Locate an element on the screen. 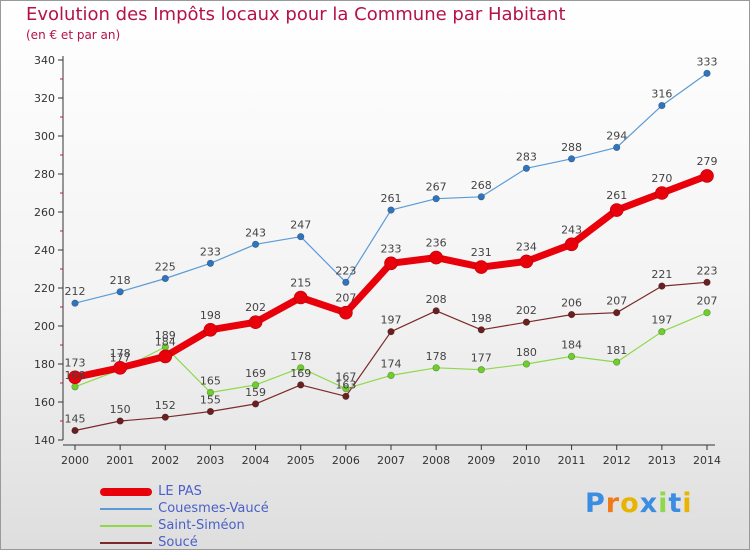 Image resolution: width=750 pixels, height=551 pixels. data-label-le-pas: 236 is located at coordinates (436, 243).